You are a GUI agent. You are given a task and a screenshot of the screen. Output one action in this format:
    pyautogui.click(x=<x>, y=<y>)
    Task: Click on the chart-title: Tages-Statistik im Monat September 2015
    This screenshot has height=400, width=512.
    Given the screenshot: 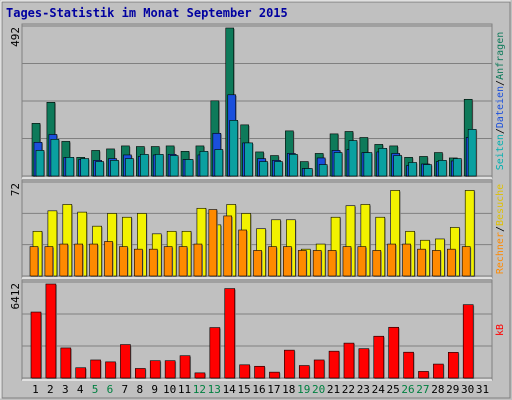 What is the action you would take?
    pyautogui.click(x=147, y=13)
    